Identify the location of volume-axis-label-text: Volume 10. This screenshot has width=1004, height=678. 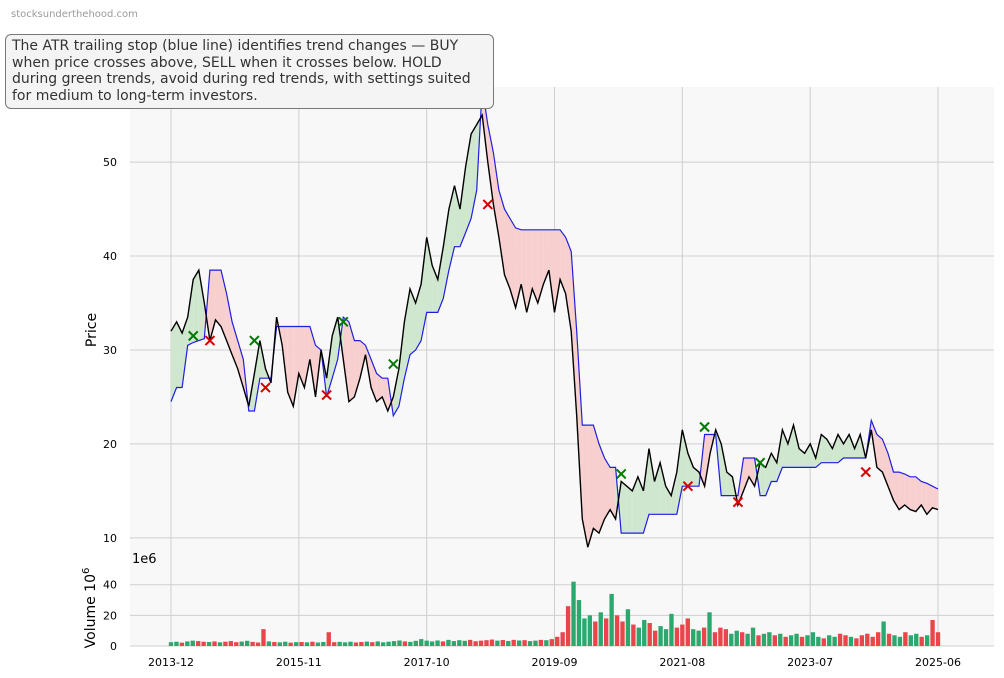
(91, 611).